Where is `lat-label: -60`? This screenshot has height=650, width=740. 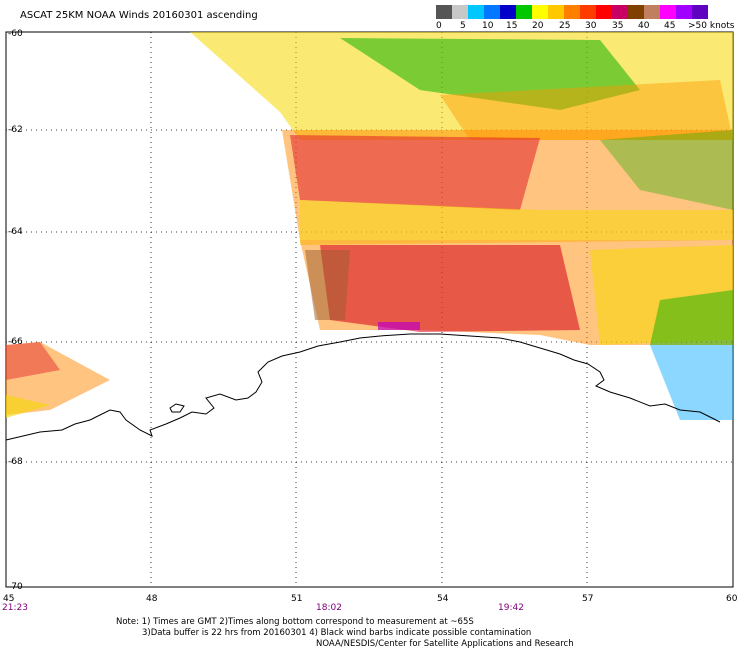
lat-label: -60 is located at coordinates (15, 34).